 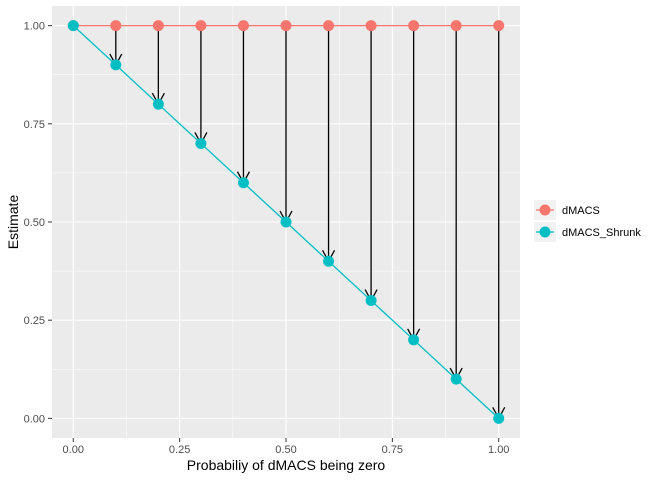 What do you see at coordinates (13, 222) in the screenshot?
I see `y-axis-title: Estimate` at bounding box center [13, 222].